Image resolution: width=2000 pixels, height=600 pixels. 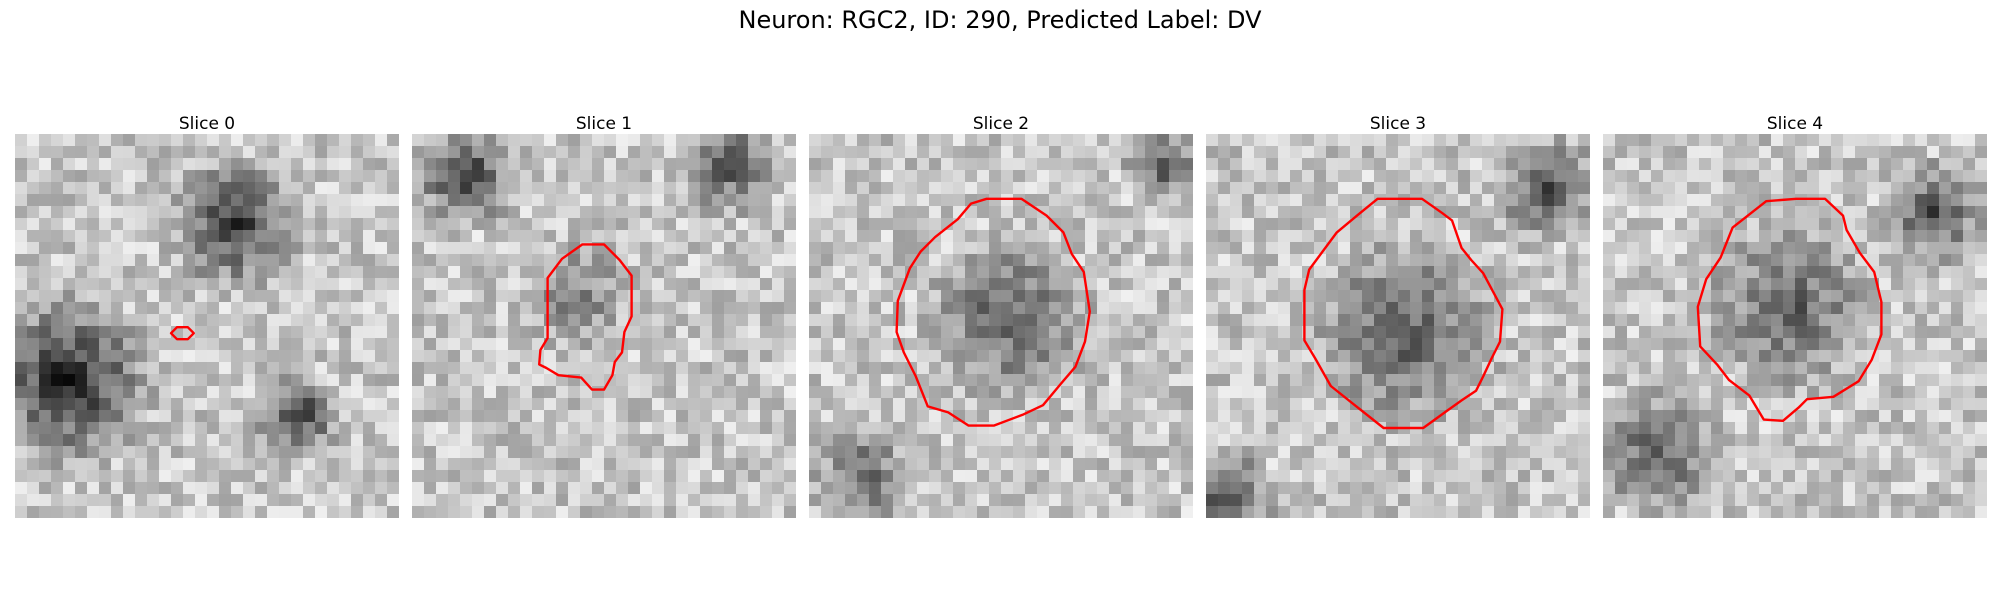 I want to click on slice-title: Slice 4, so click(x=1795, y=124).